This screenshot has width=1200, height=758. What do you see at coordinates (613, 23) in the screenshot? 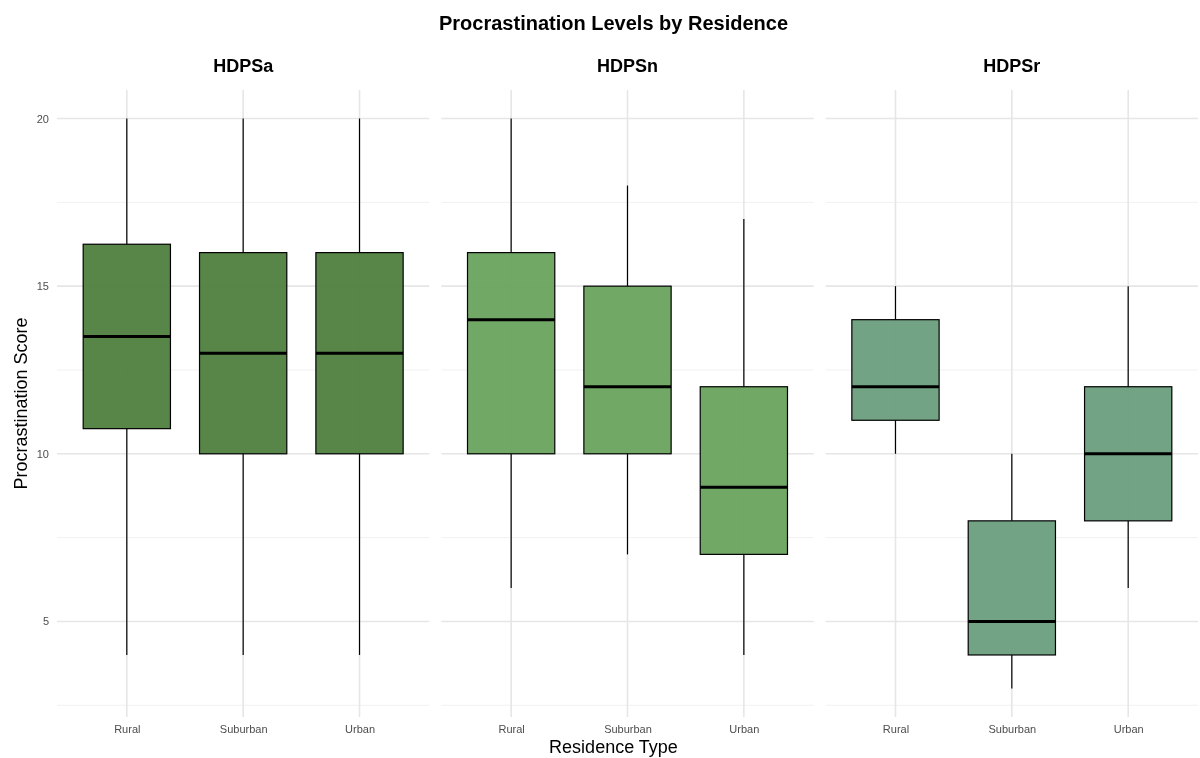
I see `text: Procrastination Levels by Residence` at bounding box center [613, 23].